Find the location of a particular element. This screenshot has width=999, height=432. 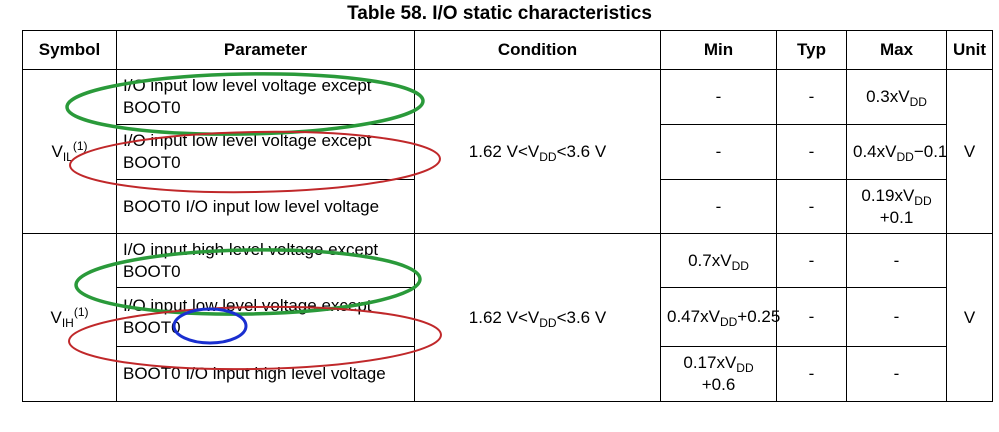

header-parameter: Parameter is located at coordinates (265, 50).